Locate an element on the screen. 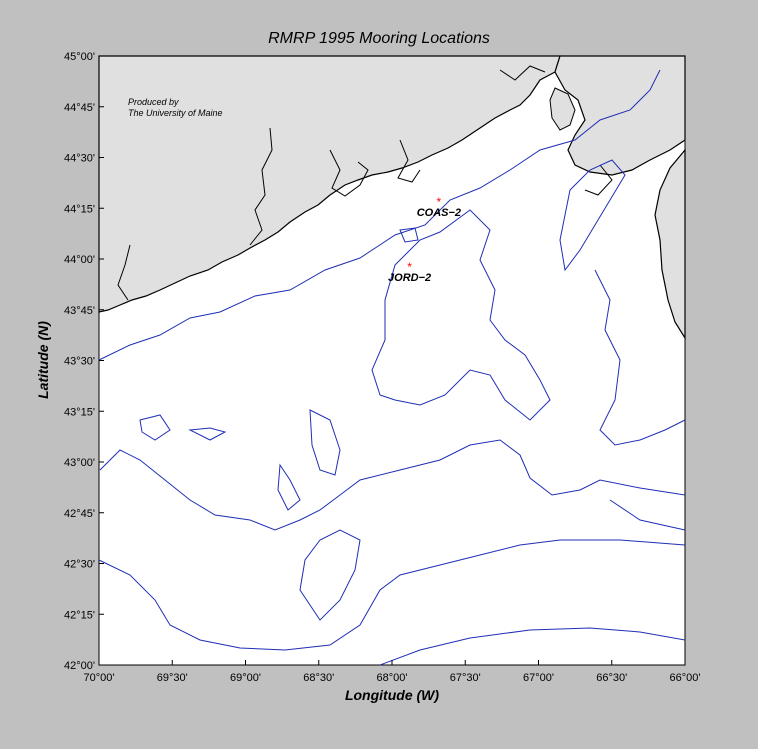  y-tick-label: 42°30' is located at coordinates (79, 565).